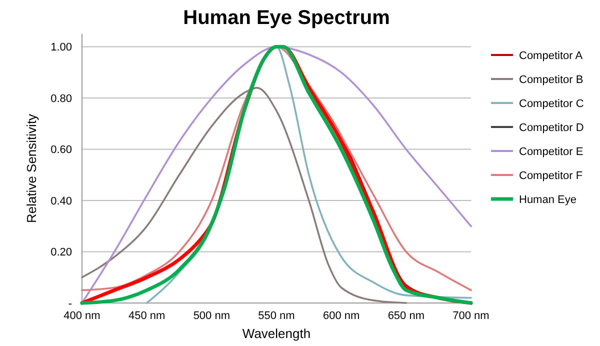 The height and width of the screenshot is (346, 600). What do you see at coordinates (61, 48) in the screenshot?
I see `y-tick-label: 1.00` at bounding box center [61, 48].